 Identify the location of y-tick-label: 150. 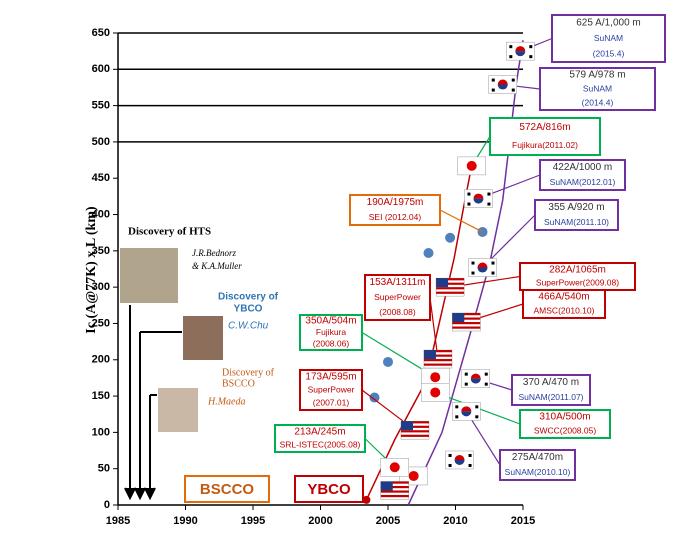
(101, 396).